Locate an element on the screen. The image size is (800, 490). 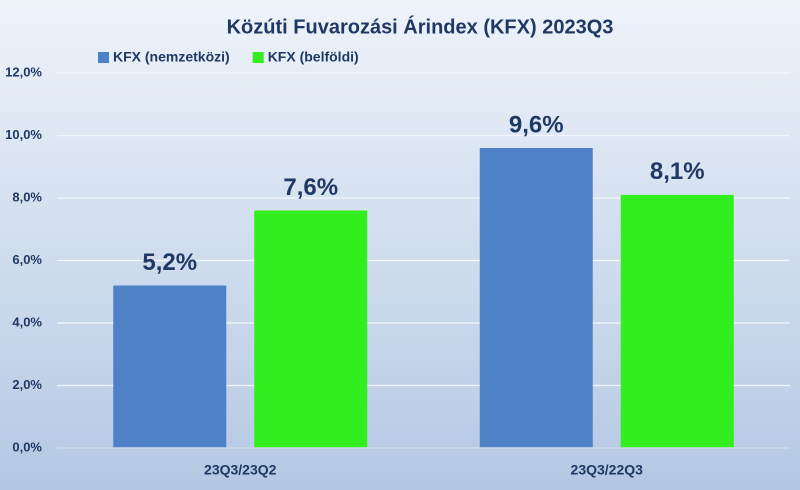
value-label: 9,6% is located at coordinates (536, 124).